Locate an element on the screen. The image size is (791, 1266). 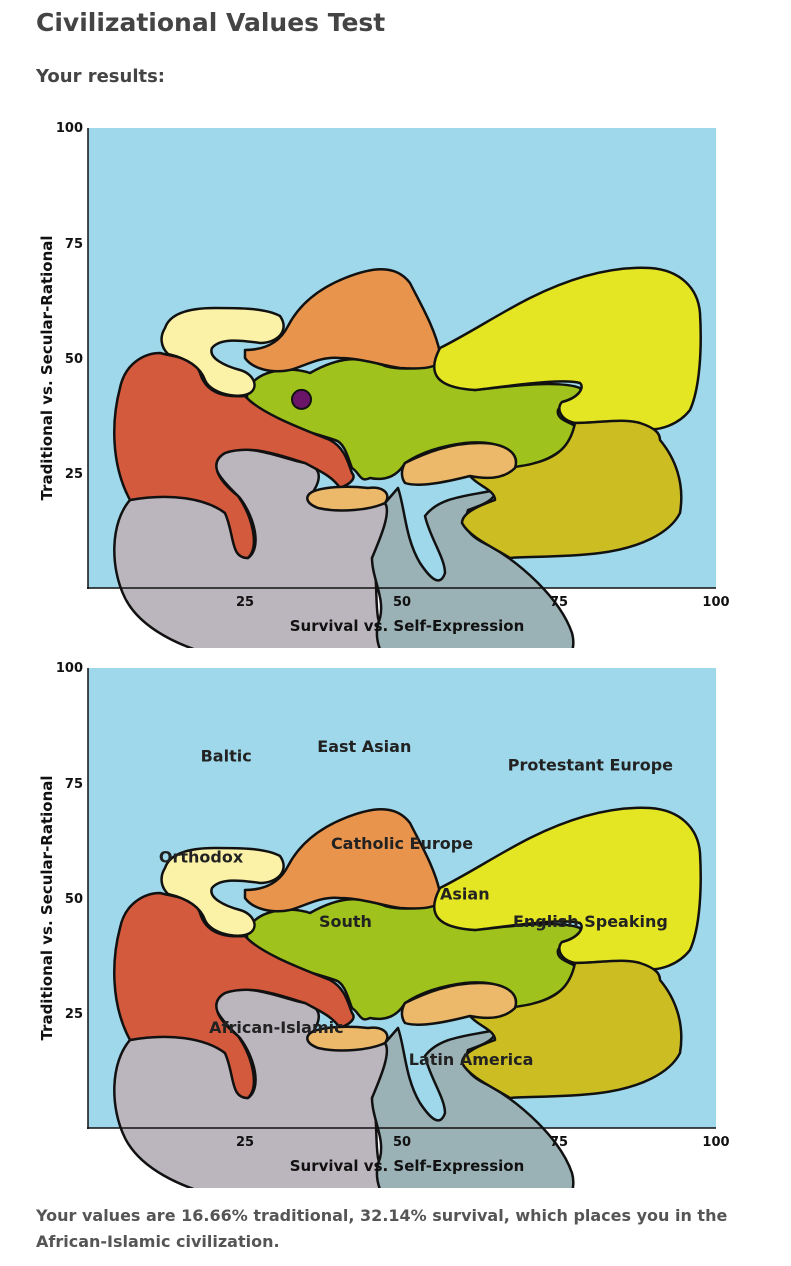
region-label-asian: Asian is located at coordinates (465, 893).